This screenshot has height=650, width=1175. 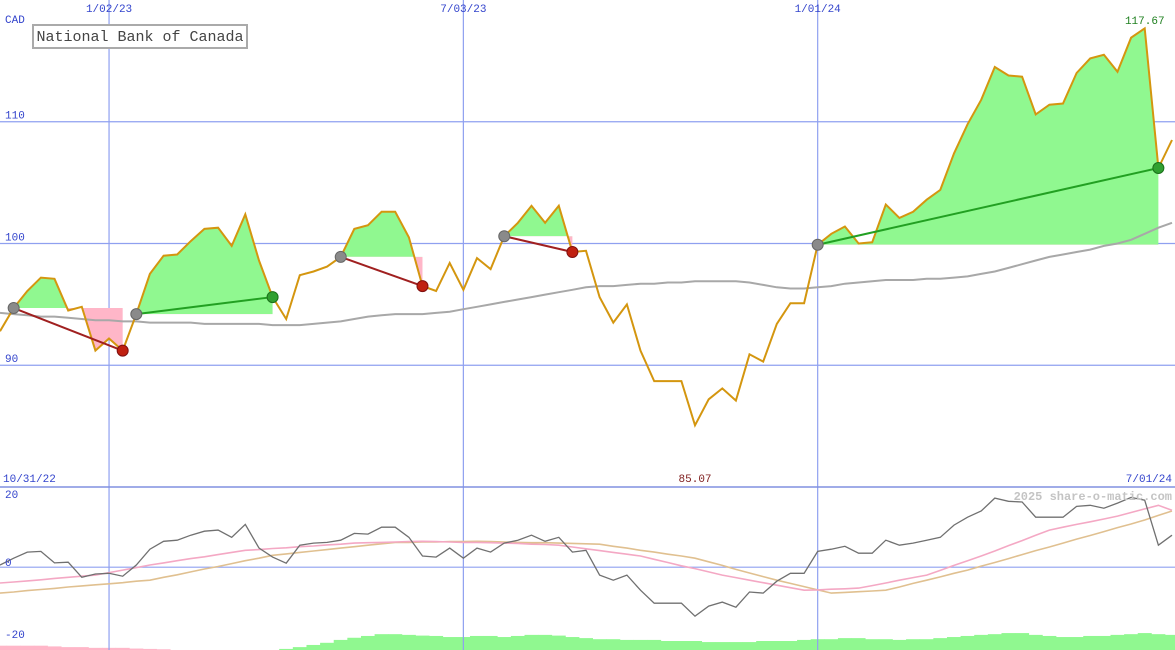 I want to click on y-tick-label: 20, so click(x=11, y=496).